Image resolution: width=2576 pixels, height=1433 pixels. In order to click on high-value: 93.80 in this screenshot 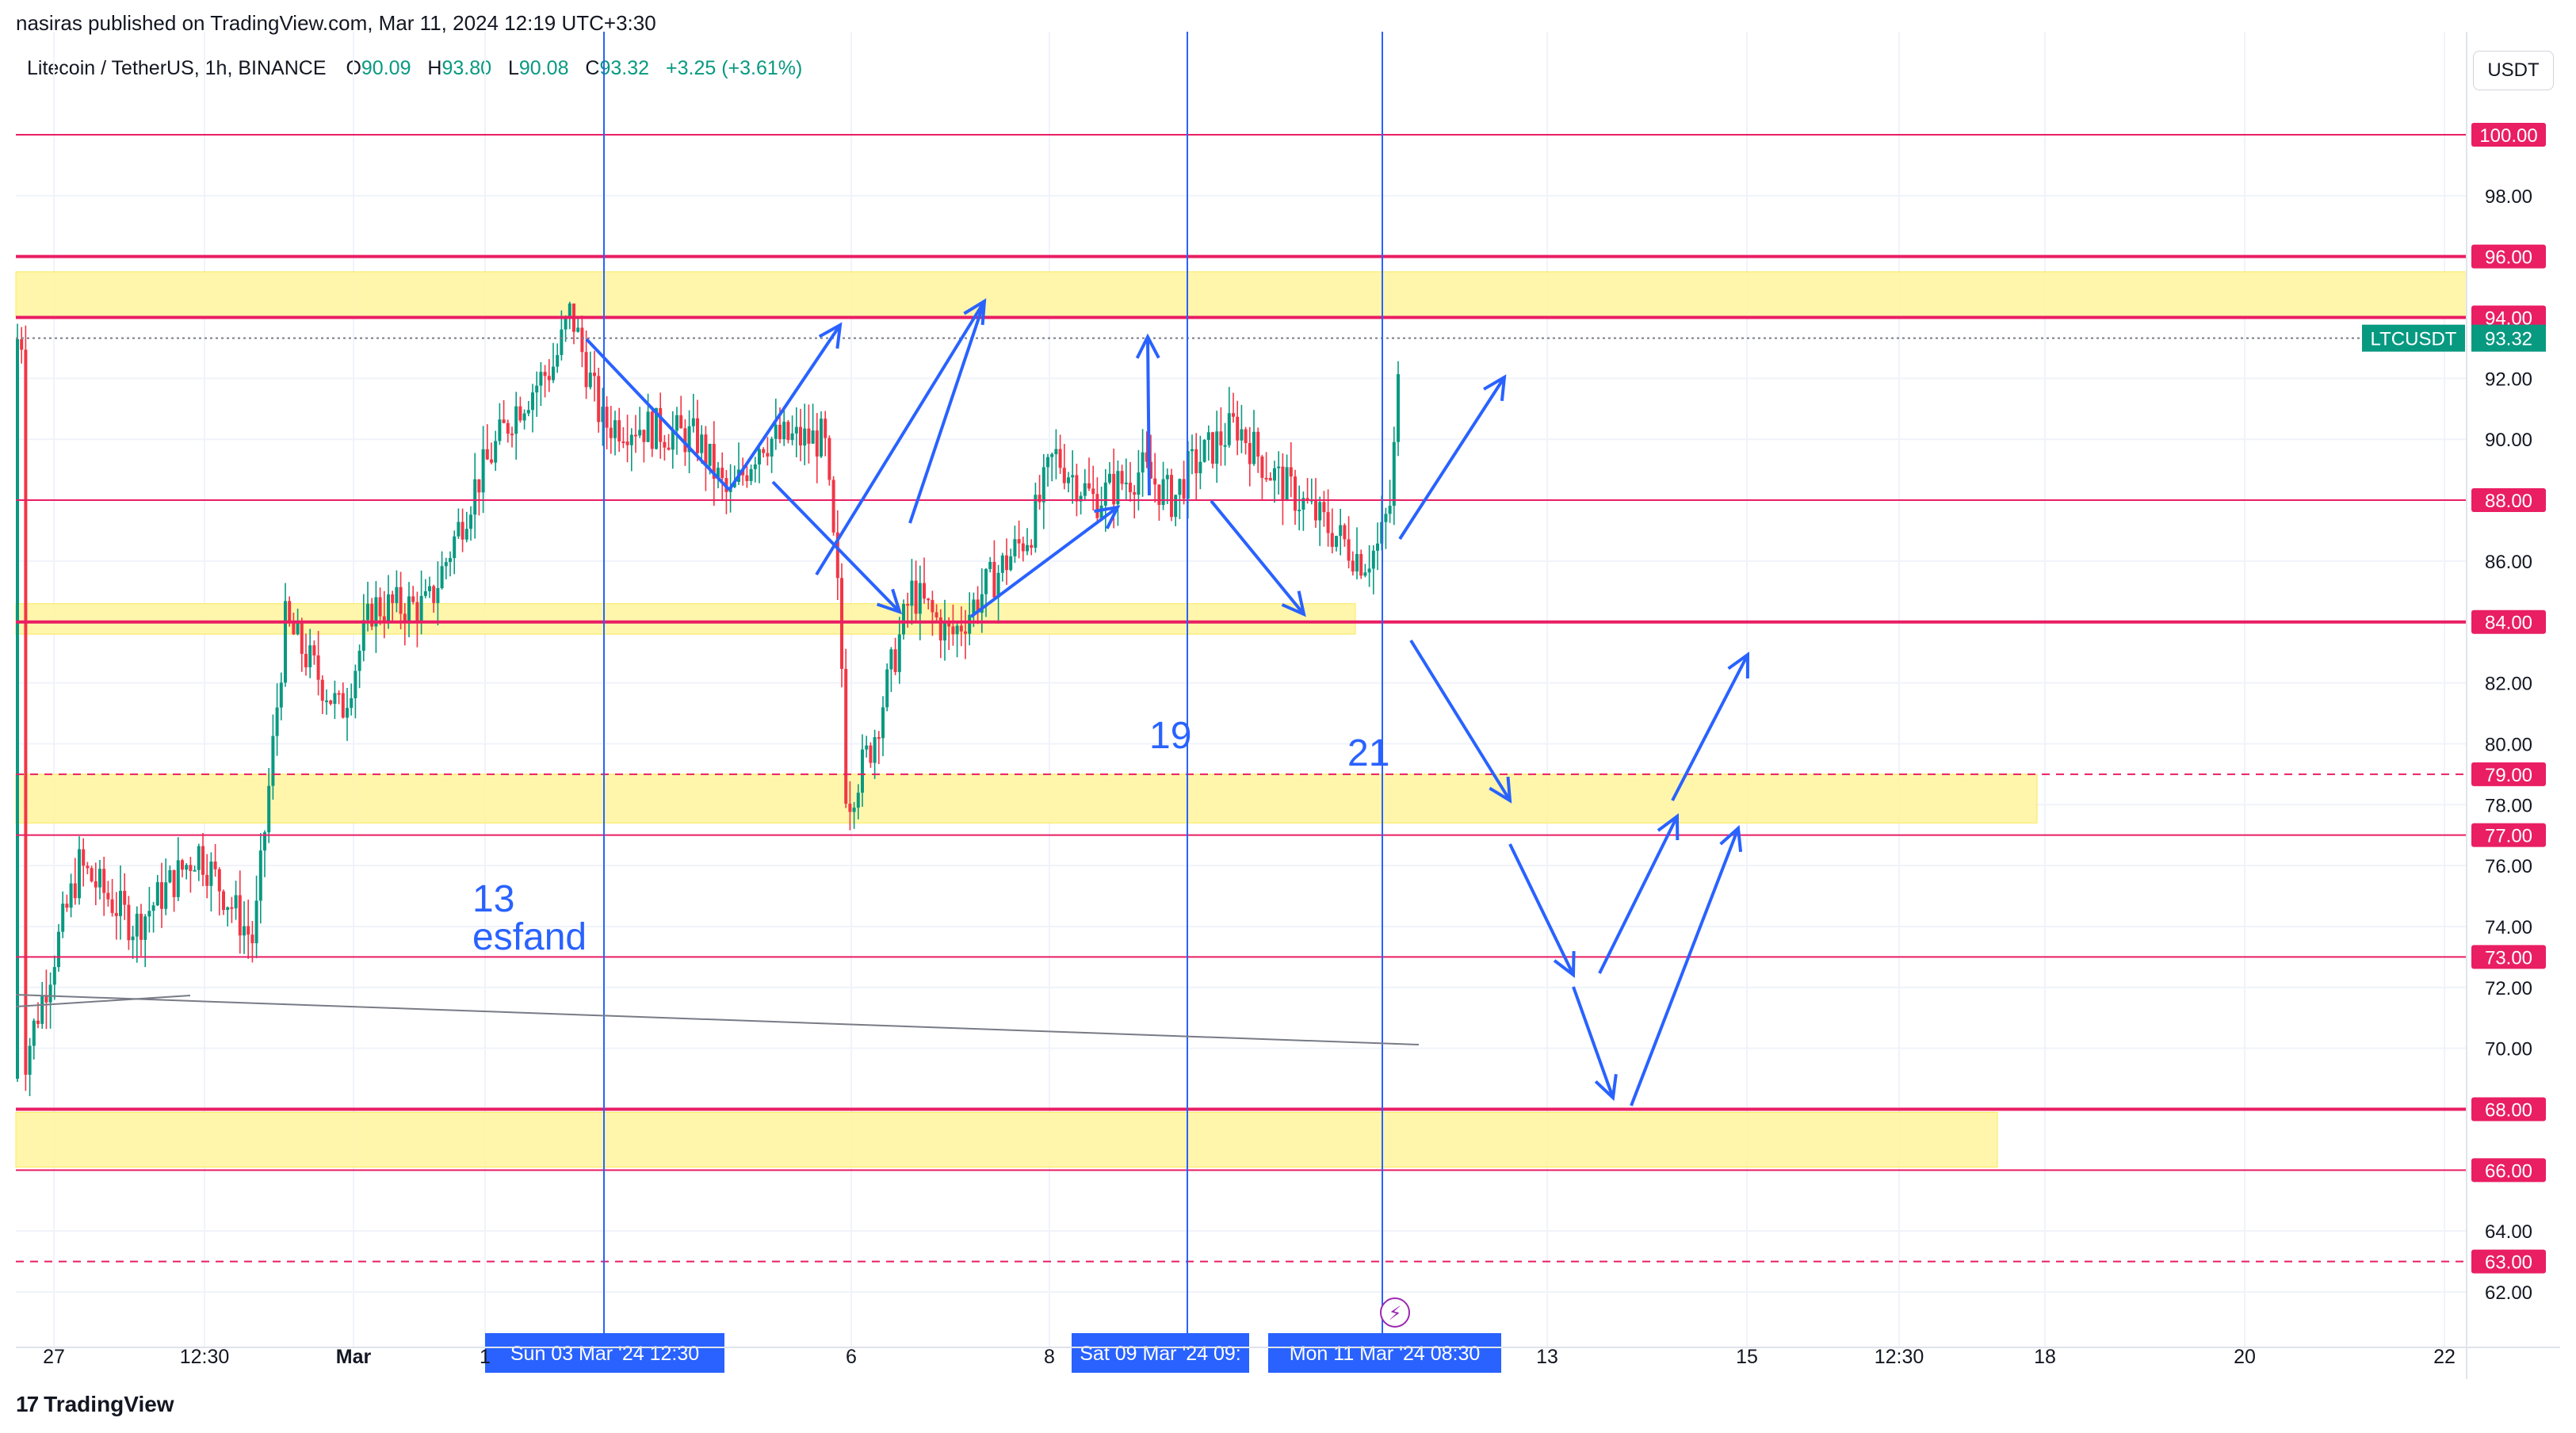, I will do `click(466, 68)`.